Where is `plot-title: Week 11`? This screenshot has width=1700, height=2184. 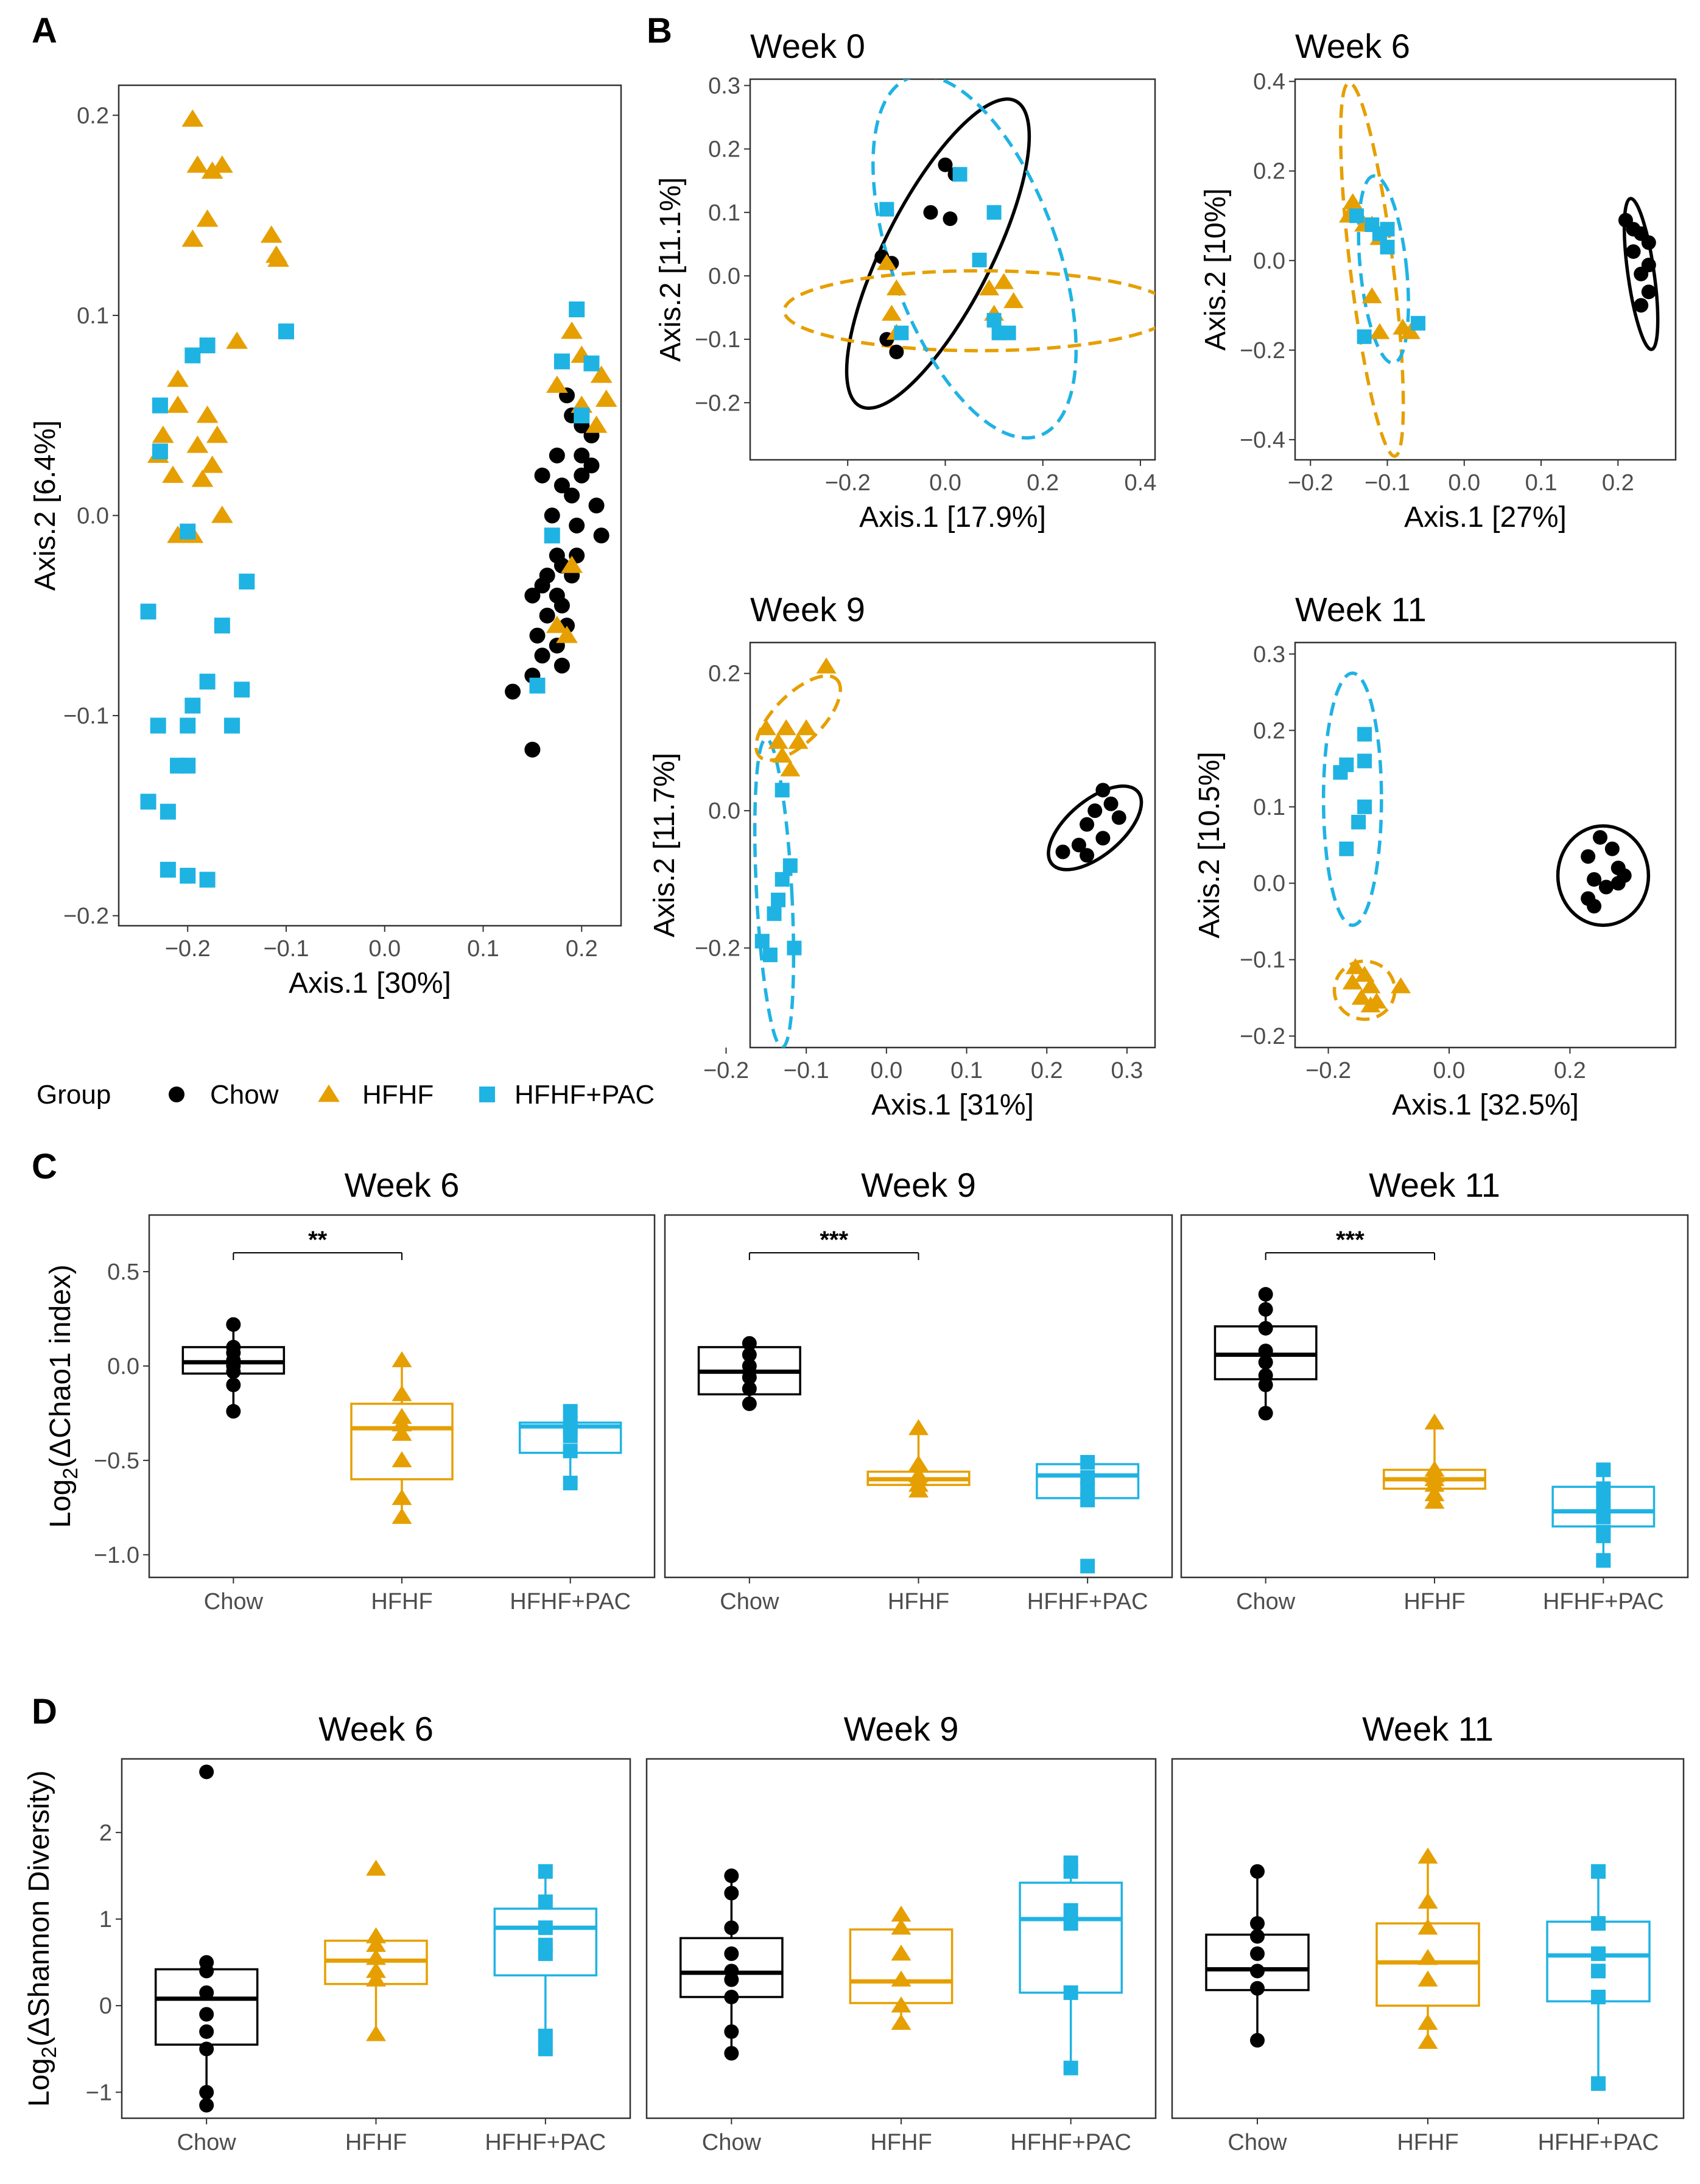
plot-title: Week 11 is located at coordinates (1434, 1185).